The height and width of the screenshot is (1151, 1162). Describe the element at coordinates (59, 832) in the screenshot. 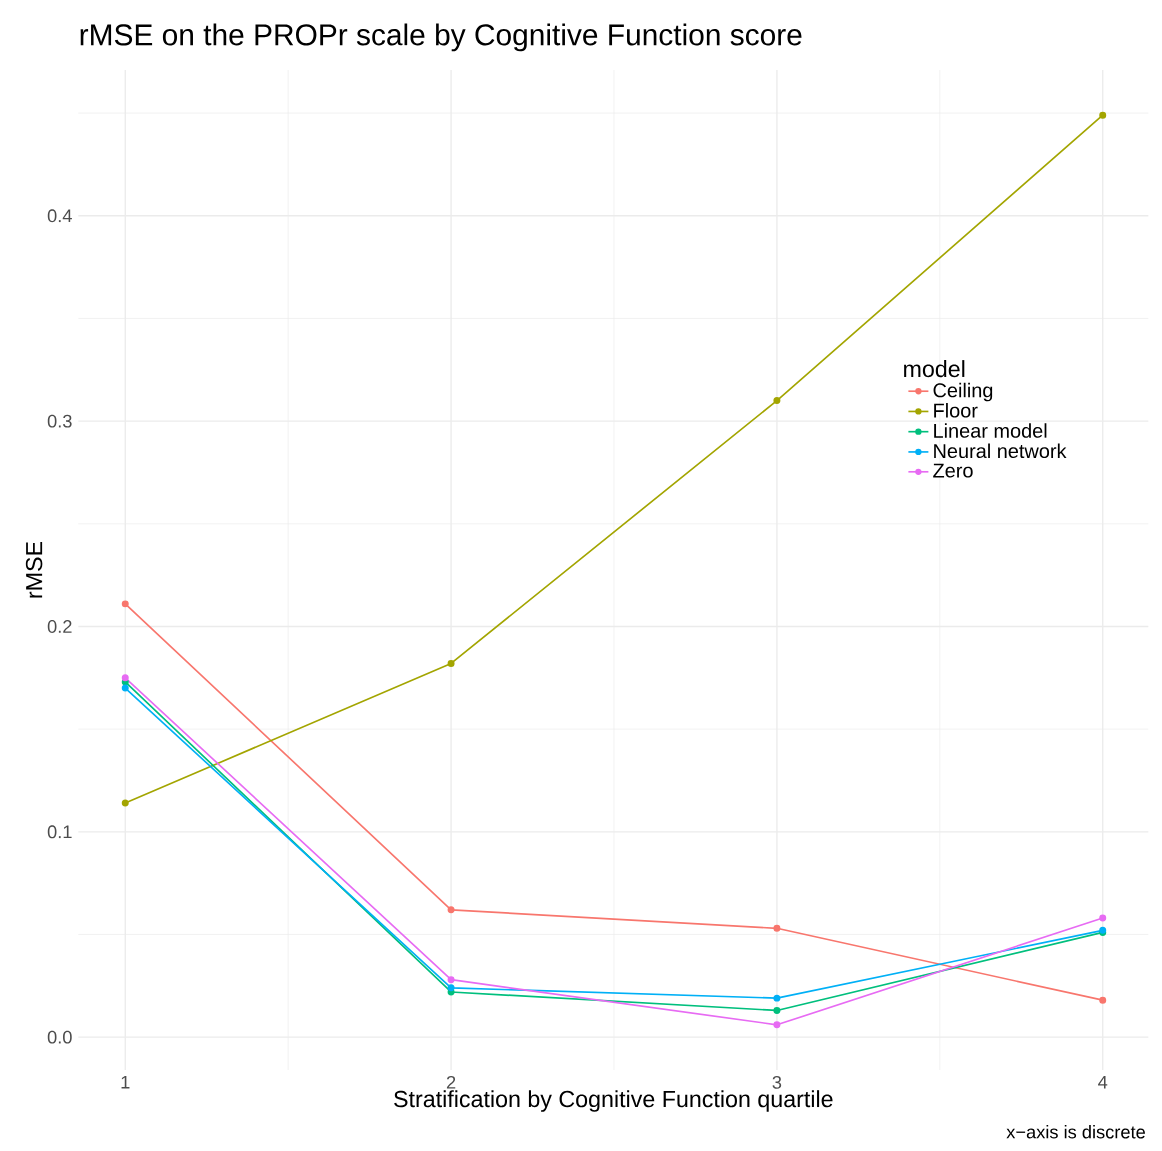

I see `y-tick-label: 0.1` at that location.